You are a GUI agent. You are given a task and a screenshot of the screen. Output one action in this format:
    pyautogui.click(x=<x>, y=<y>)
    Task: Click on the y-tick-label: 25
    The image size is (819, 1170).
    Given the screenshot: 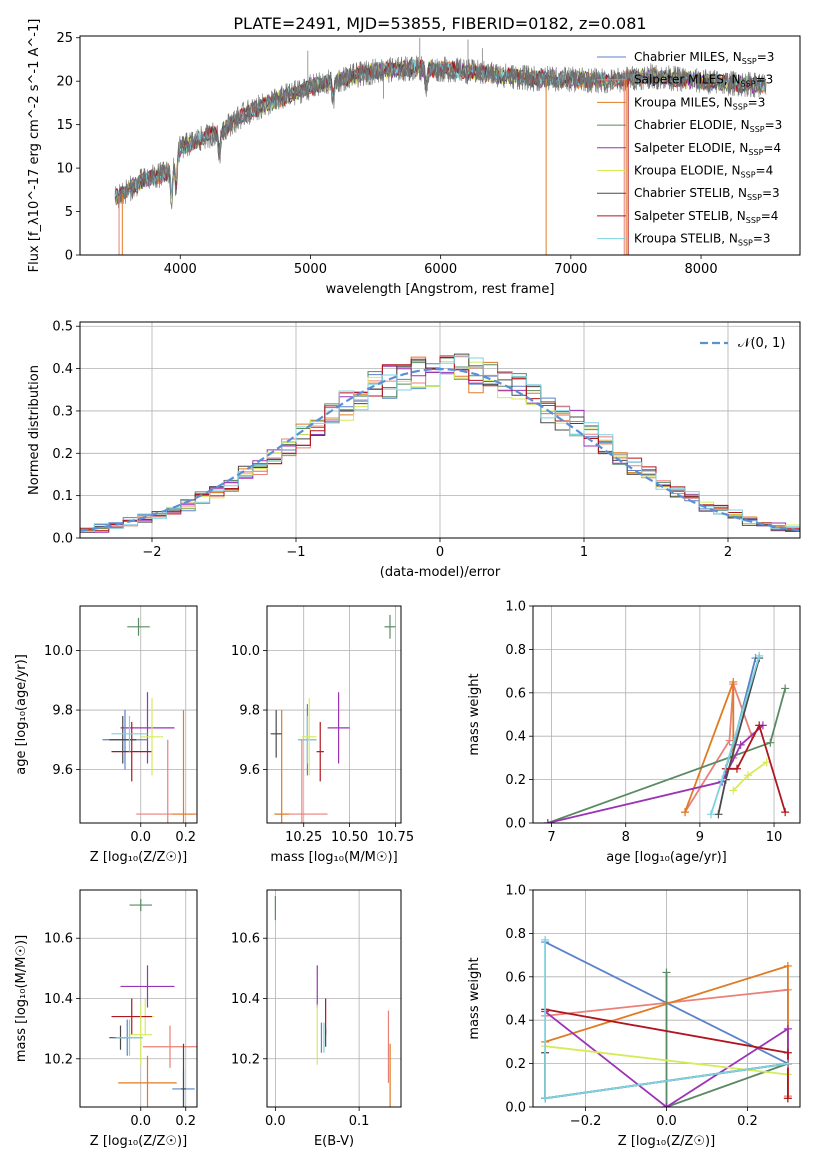 What is the action you would take?
    pyautogui.click(x=64, y=38)
    